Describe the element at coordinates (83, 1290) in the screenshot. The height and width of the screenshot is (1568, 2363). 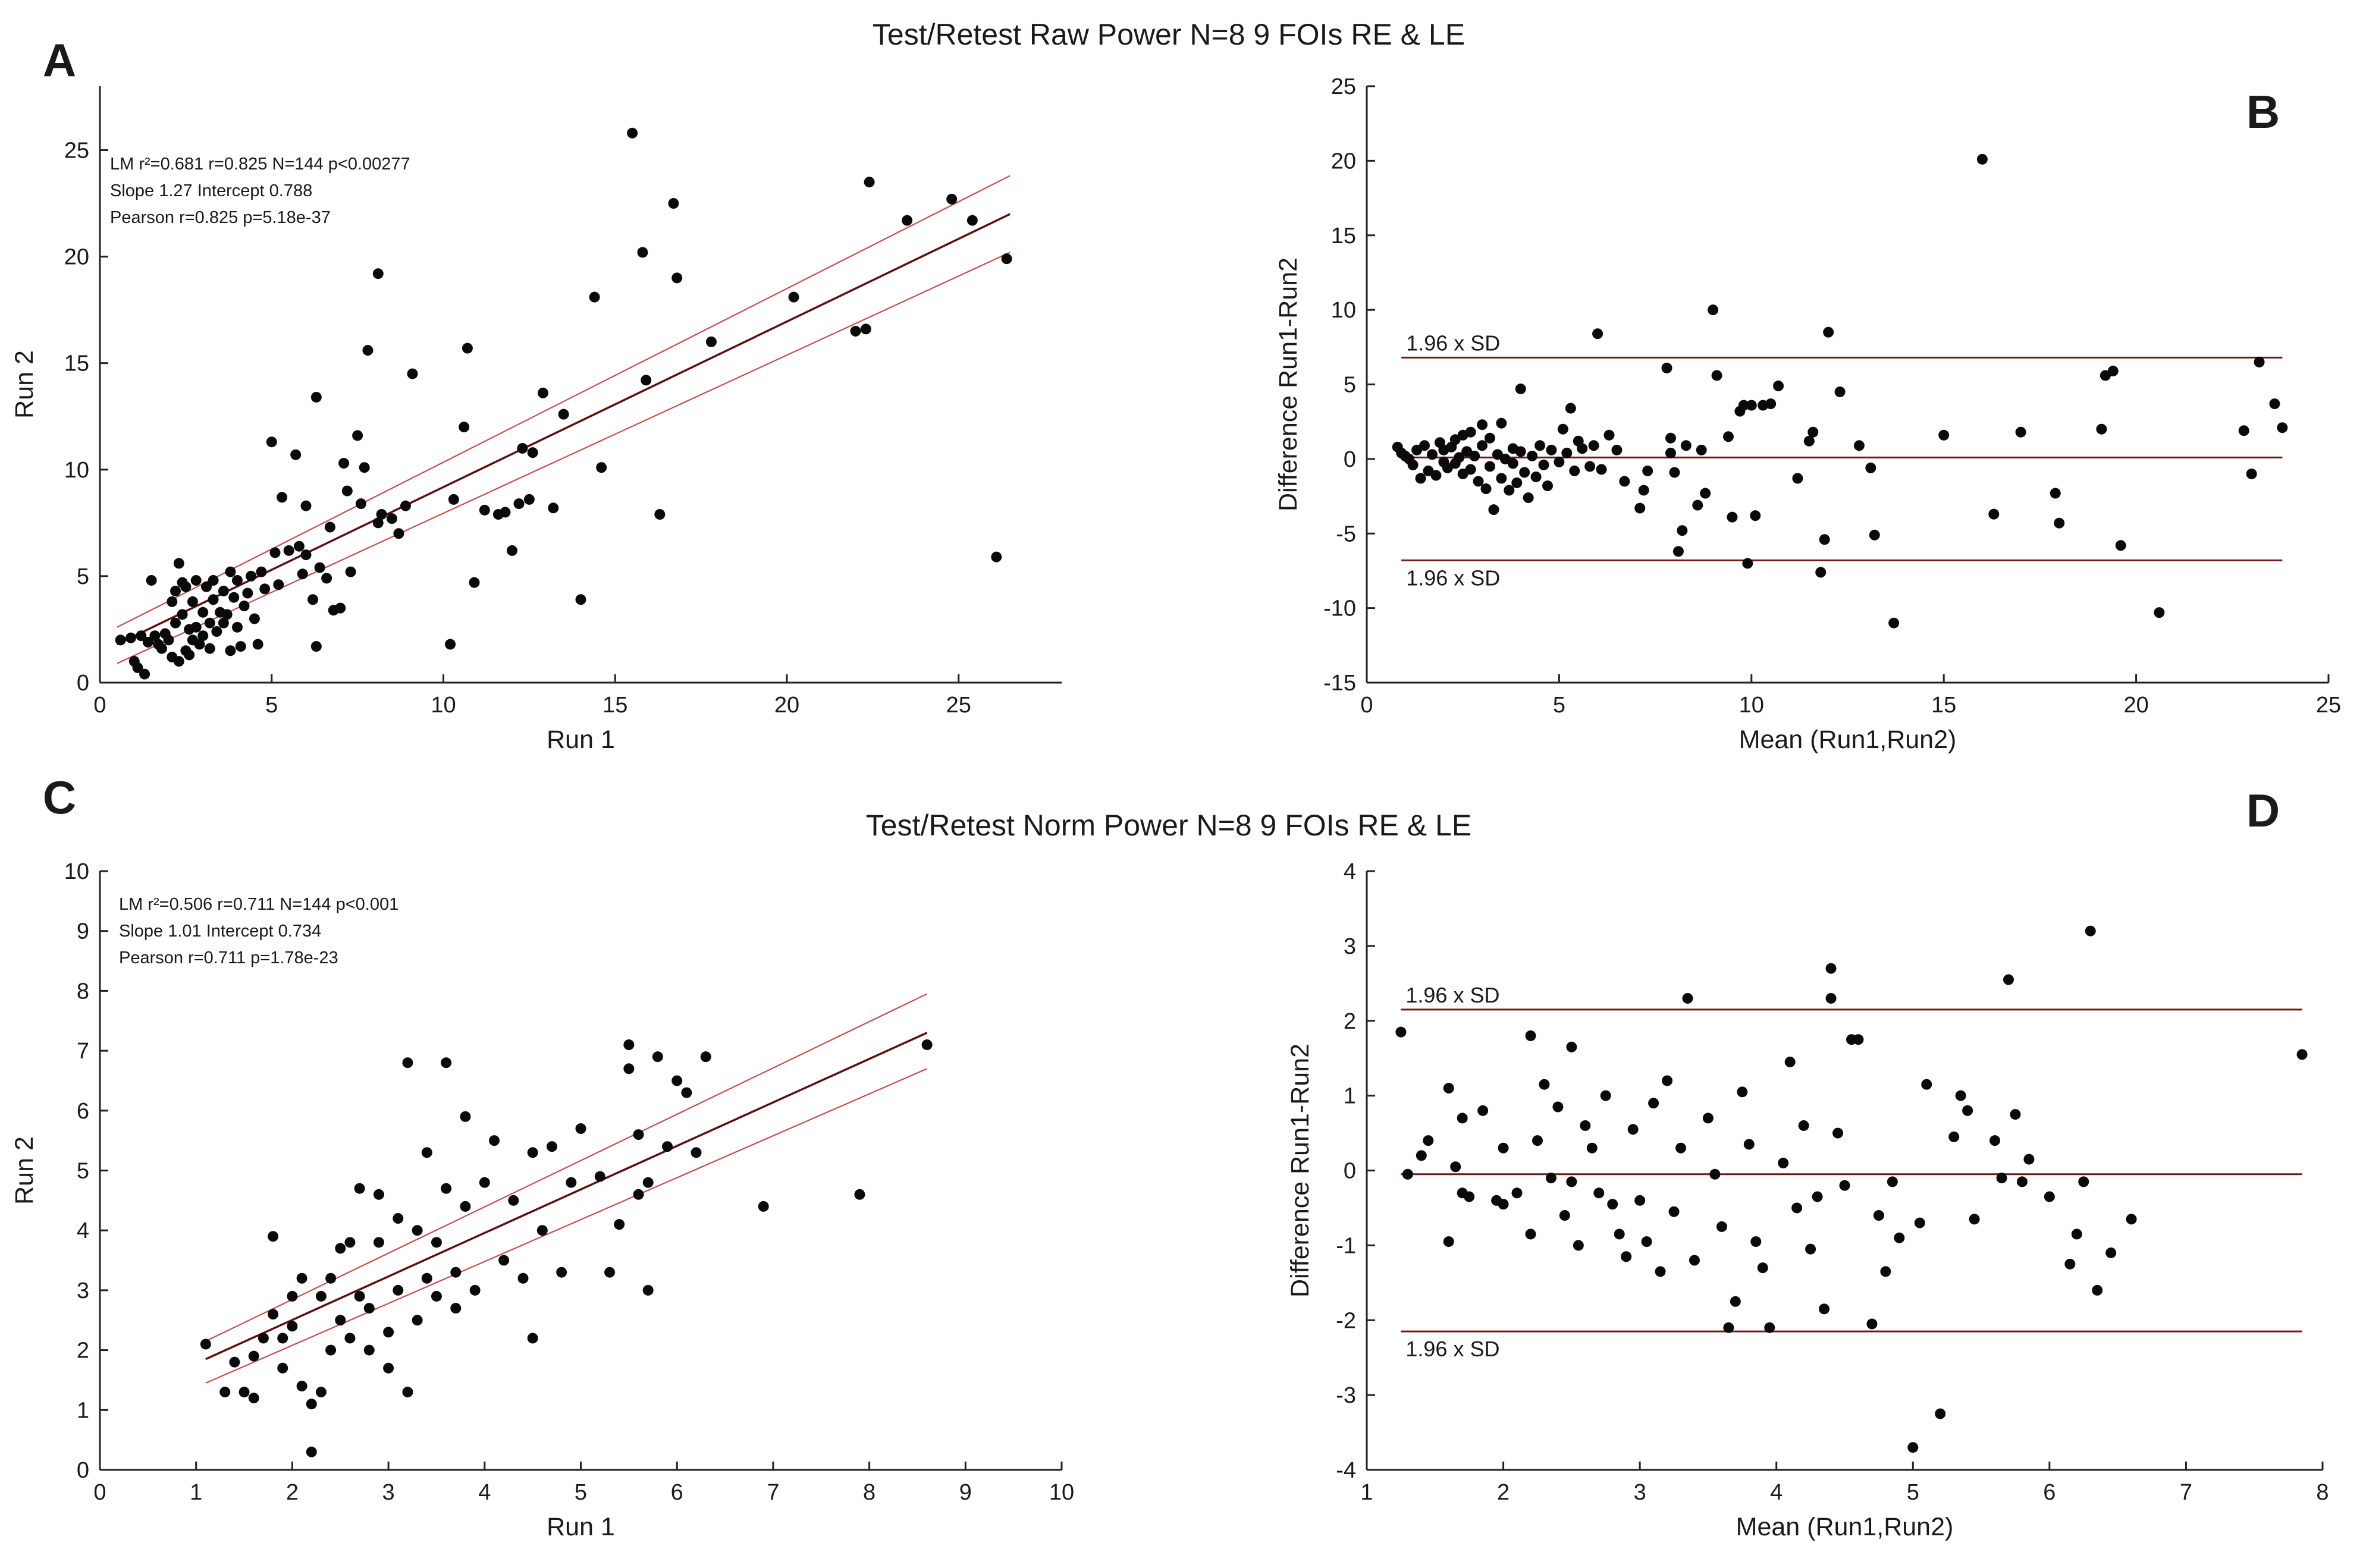
I see `y-tick-label: 3` at that location.